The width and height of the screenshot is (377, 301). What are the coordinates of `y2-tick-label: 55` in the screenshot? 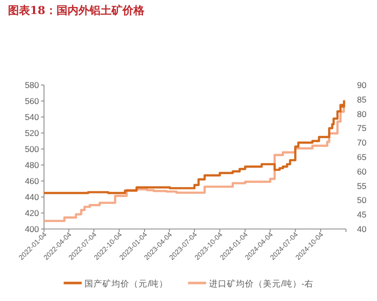 It's located at (362, 185).